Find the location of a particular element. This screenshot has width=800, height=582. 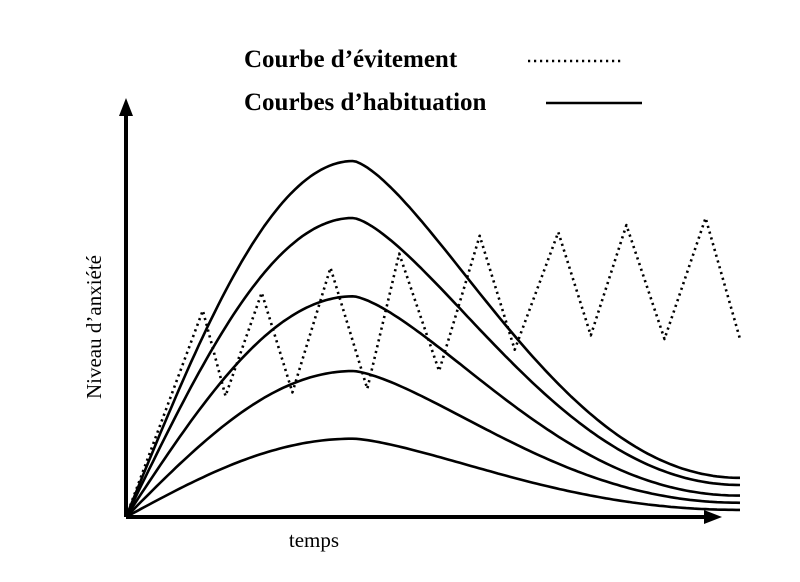

legend-avoidance-label: Courbe d’évitement is located at coordinates (351, 59).